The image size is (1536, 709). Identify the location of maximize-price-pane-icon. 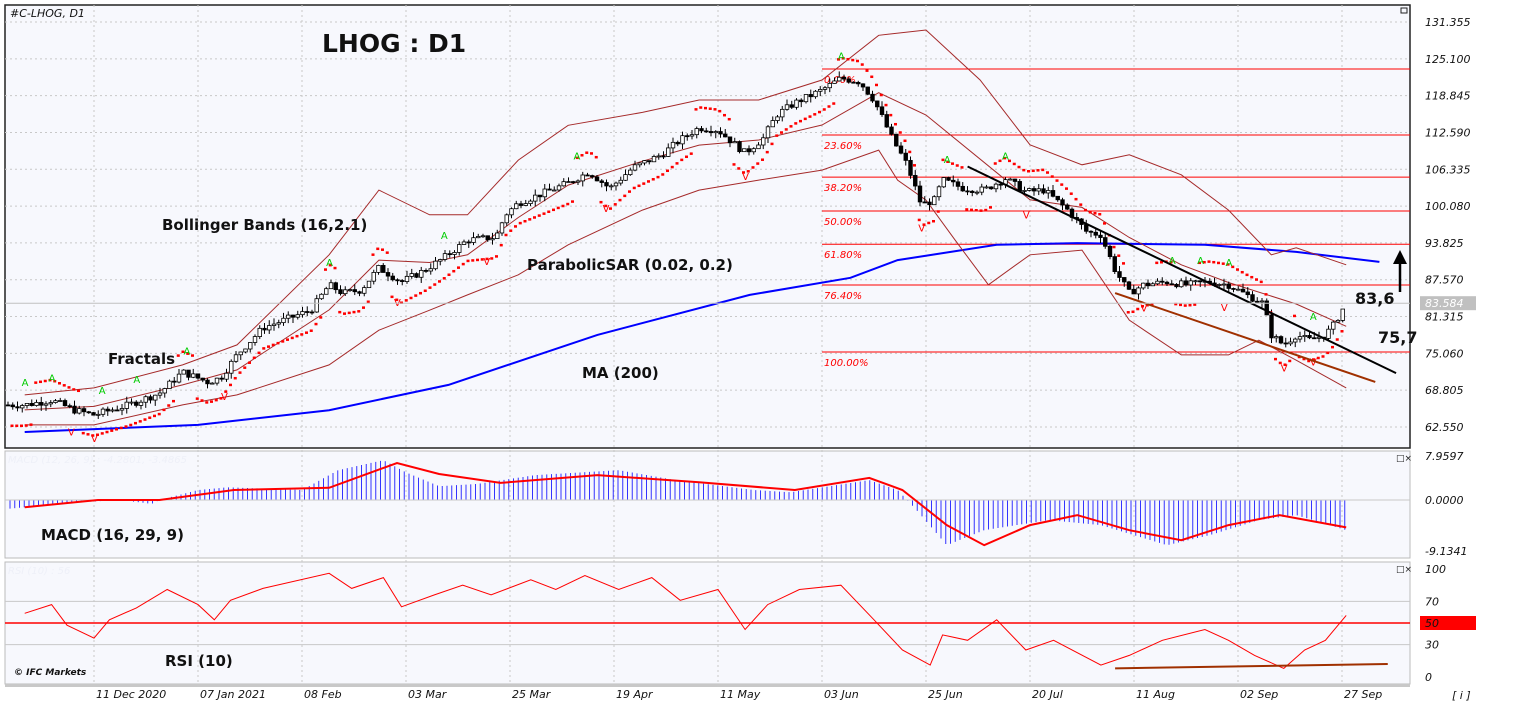
(1404, 10).